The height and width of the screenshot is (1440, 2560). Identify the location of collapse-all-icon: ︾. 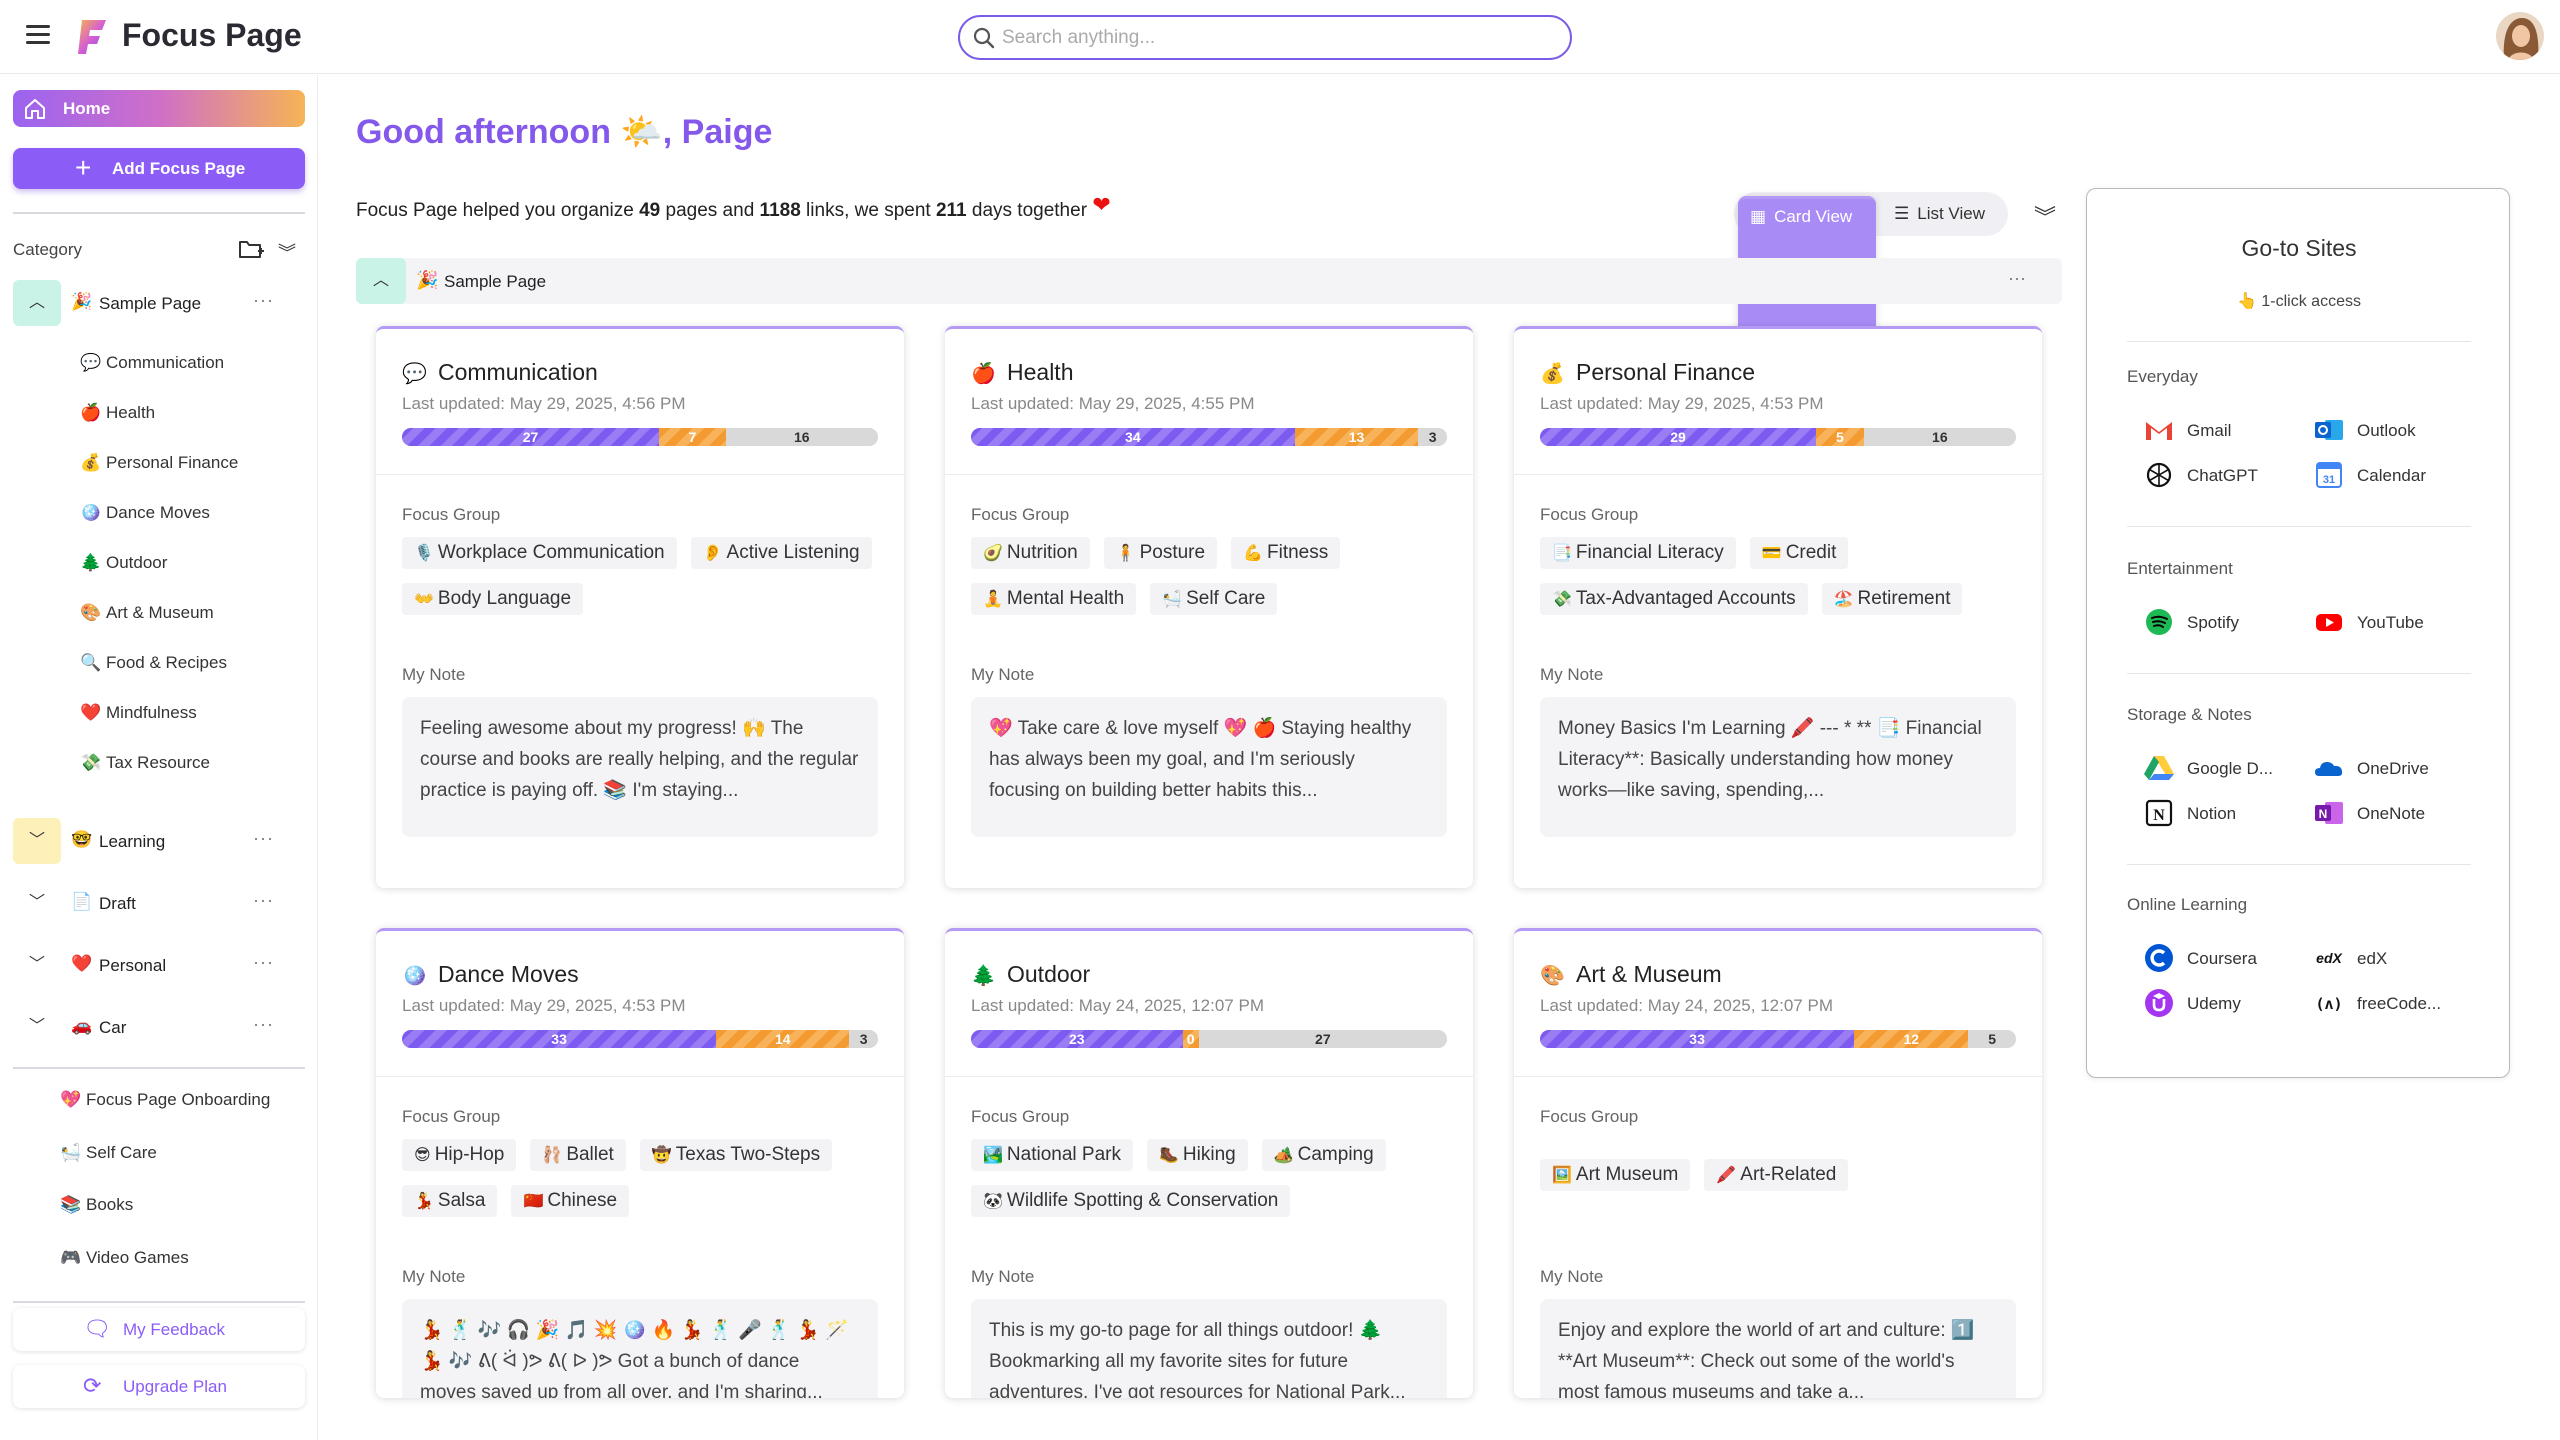
(287, 253).